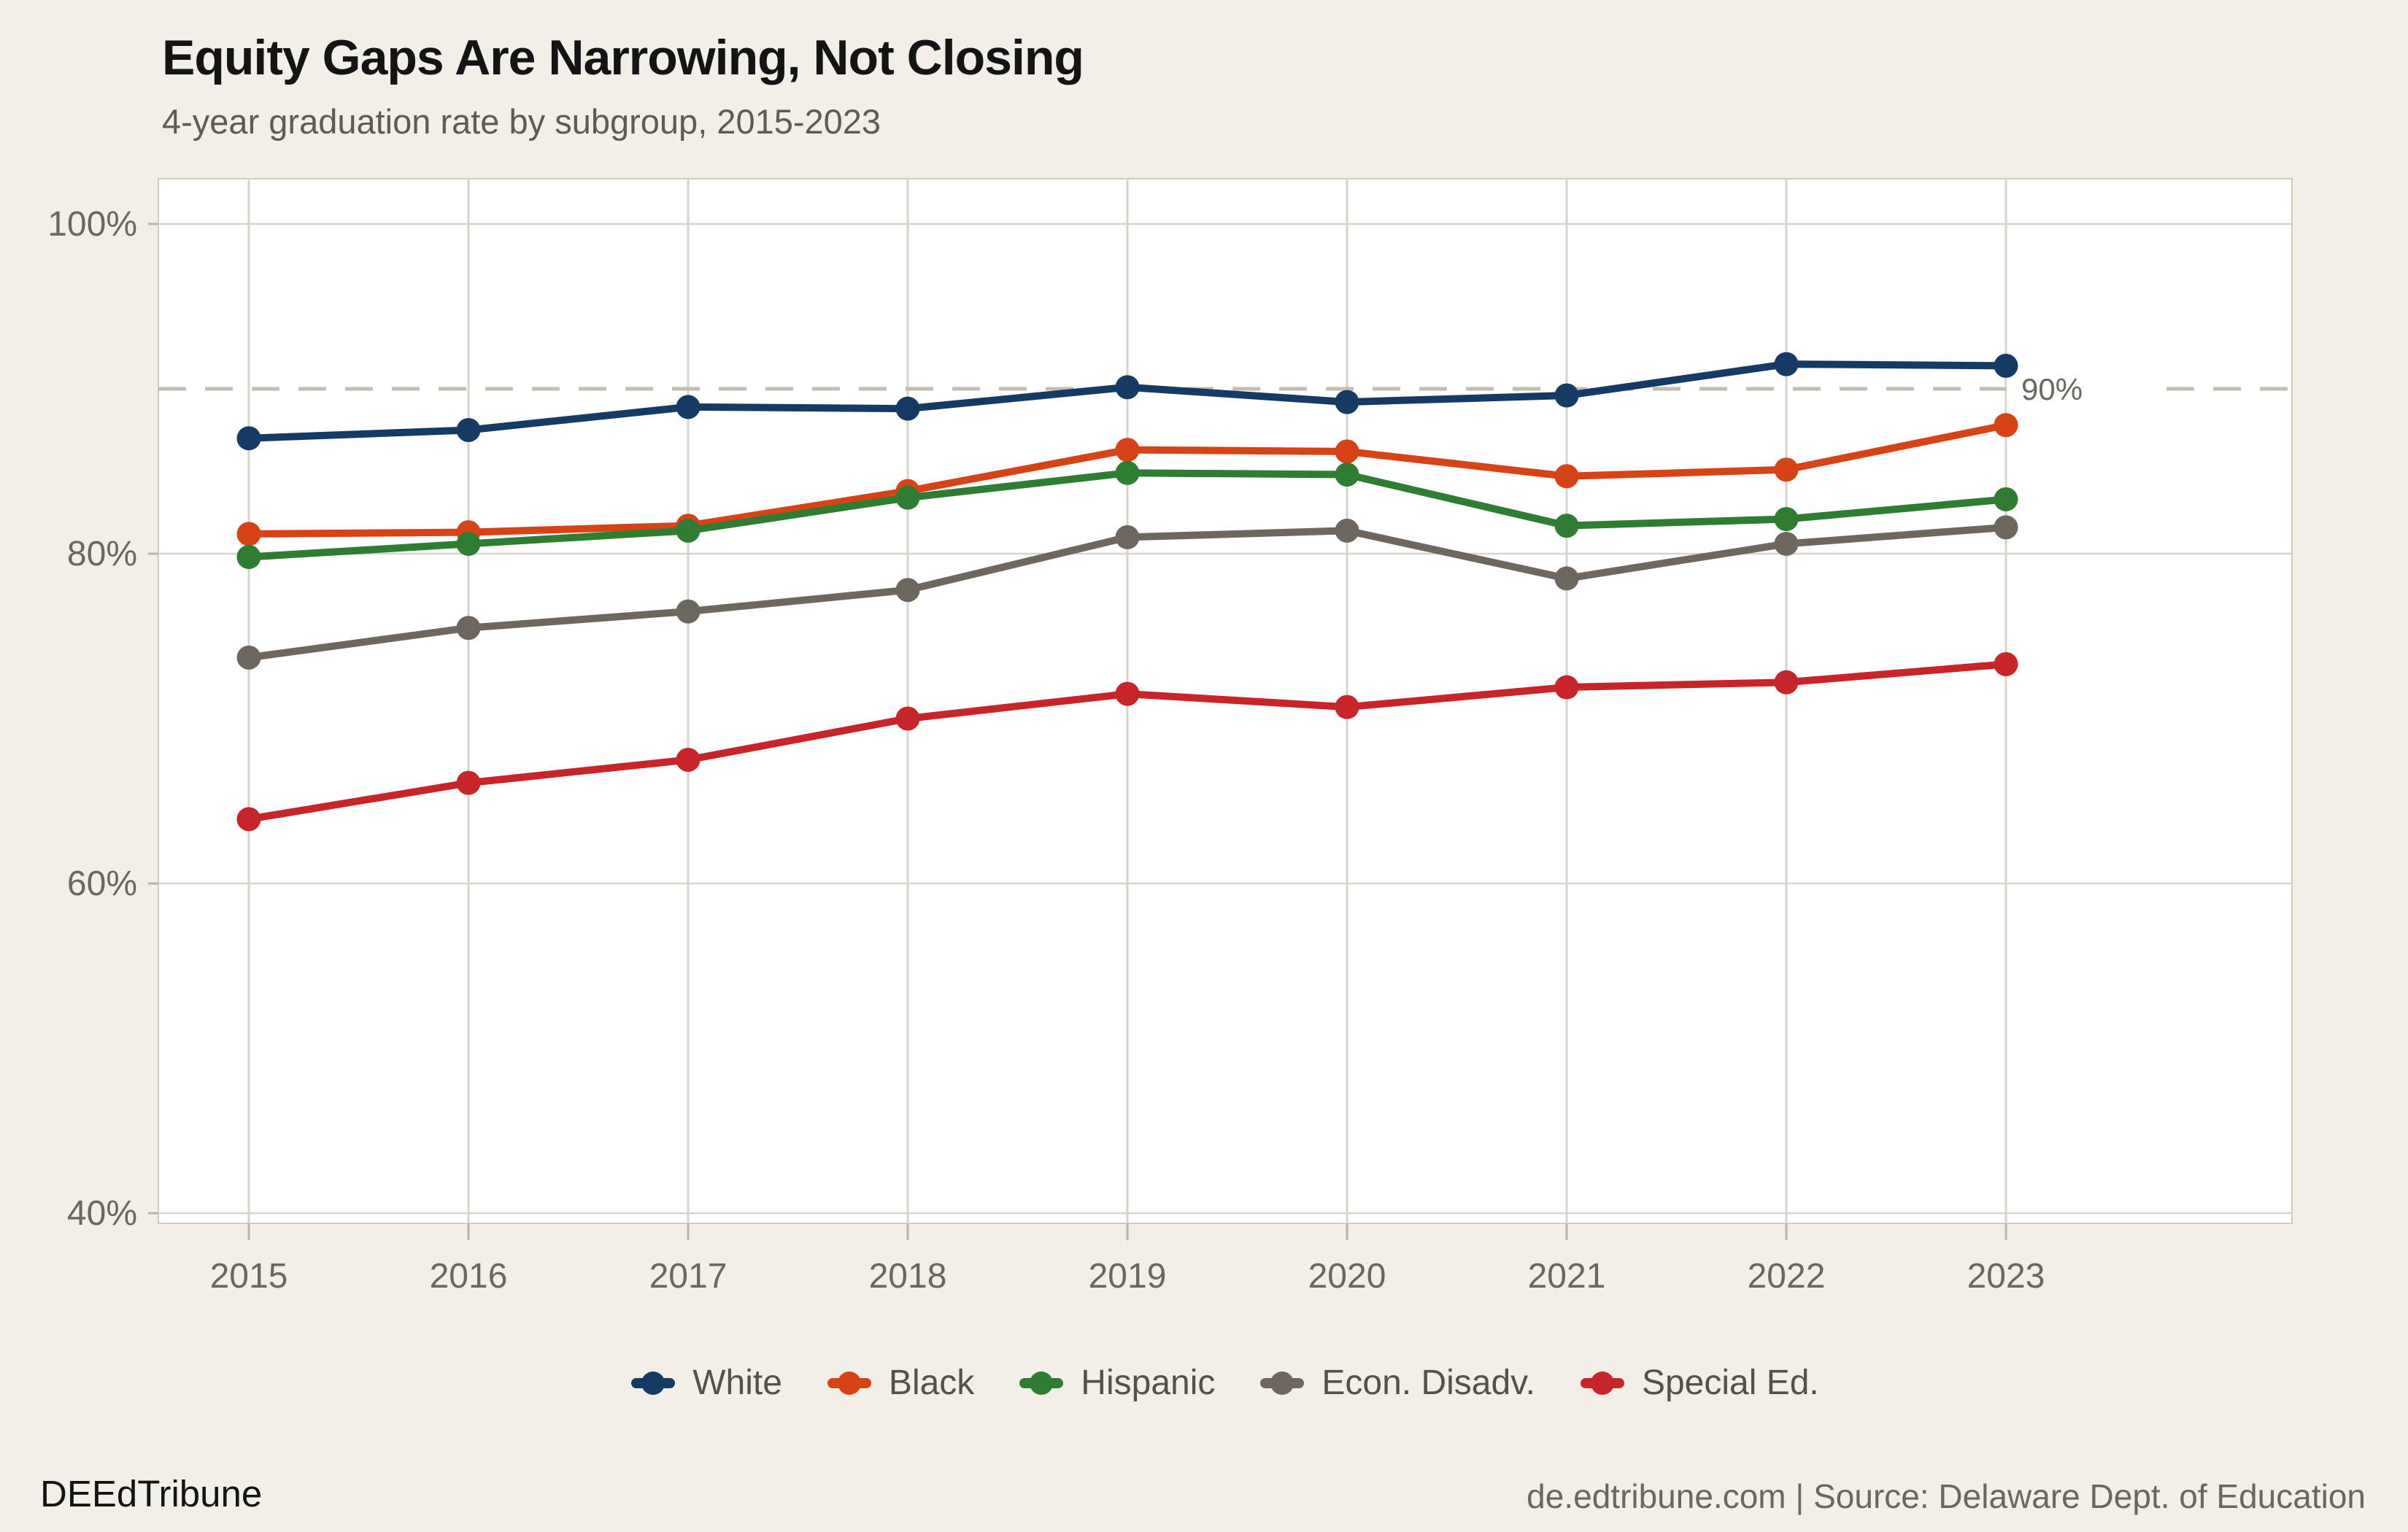 This screenshot has height=1532, width=2408. What do you see at coordinates (1347, 402) in the screenshot?
I see `data-point-white-2020` at bounding box center [1347, 402].